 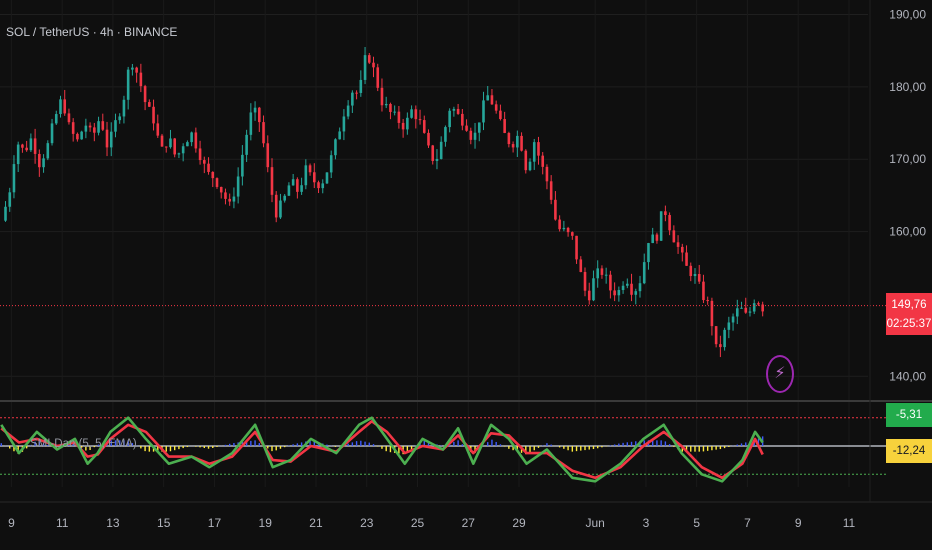 I want to click on time-axis-label: Jun, so click(x=594, y=523).